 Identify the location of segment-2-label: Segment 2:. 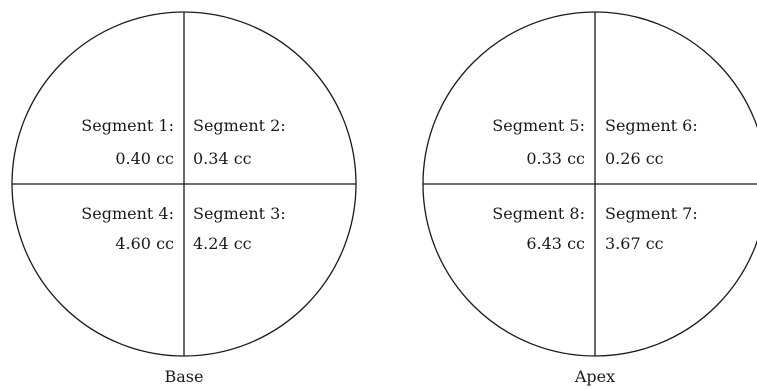
(239, 125).